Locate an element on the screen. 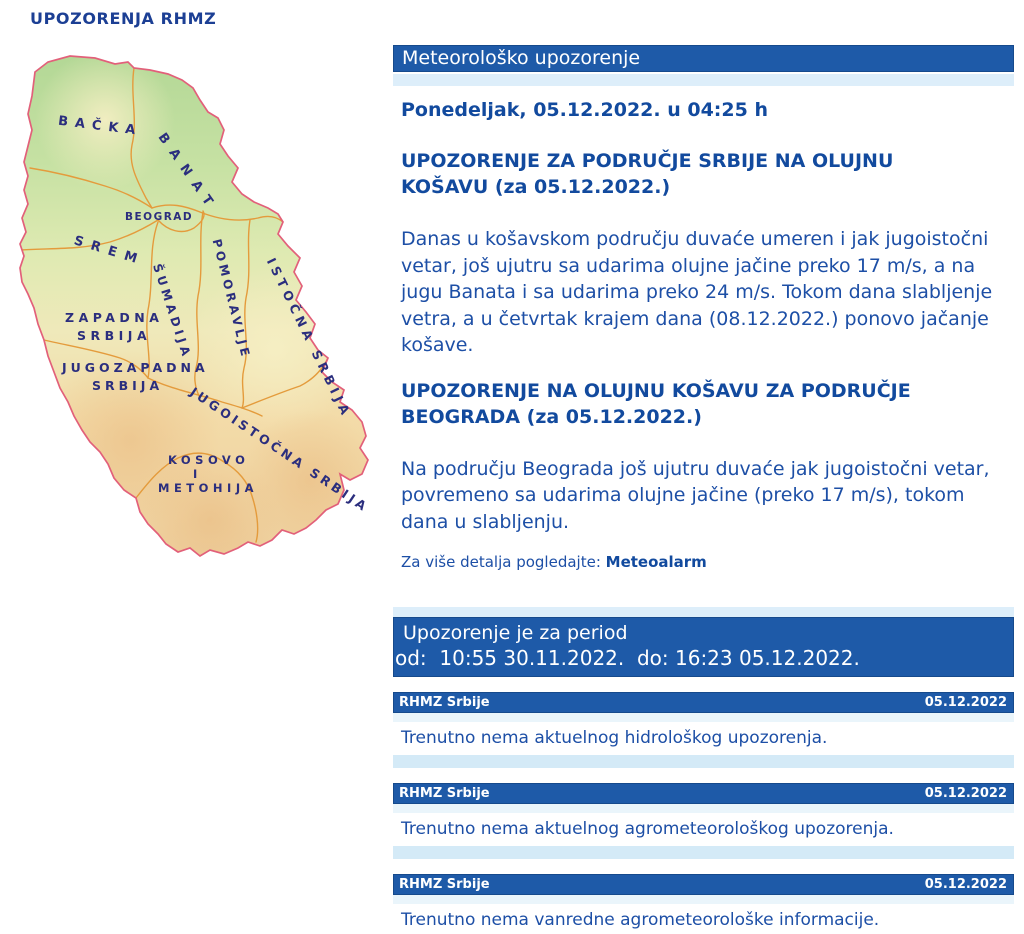 The image size is (1024, 934). page-title: UPOZORENJA RHMZ is located at coordinates (123, 18).